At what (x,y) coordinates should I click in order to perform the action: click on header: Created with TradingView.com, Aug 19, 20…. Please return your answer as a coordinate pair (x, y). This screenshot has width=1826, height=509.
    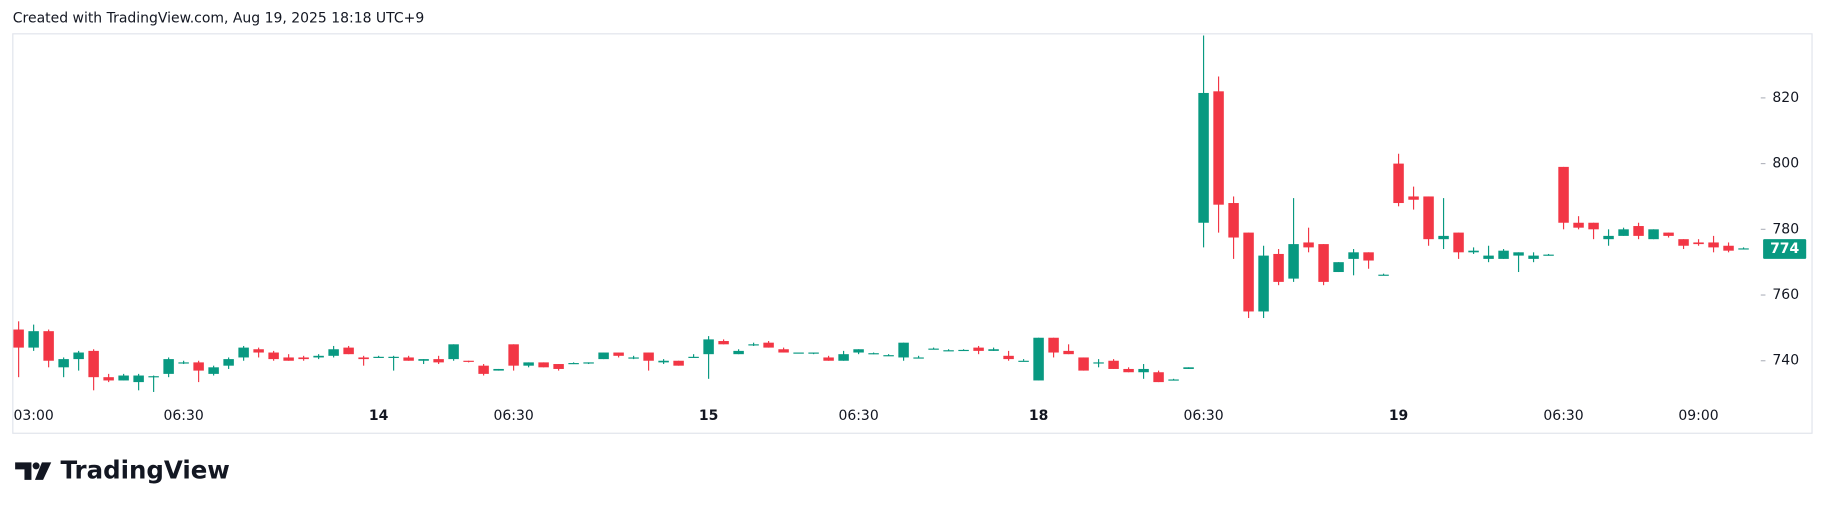
    Looking at the image, I should click on (218, 19).